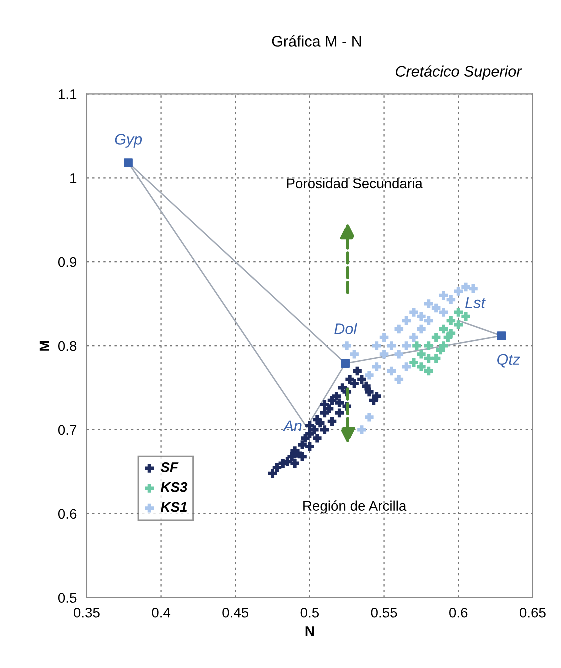 This screenshot has height=668, width=561. What do you see at coordinates (459, 613) in the screenshot?
I see `x-tick-label: 0.6` at bounding box center [459, 613].